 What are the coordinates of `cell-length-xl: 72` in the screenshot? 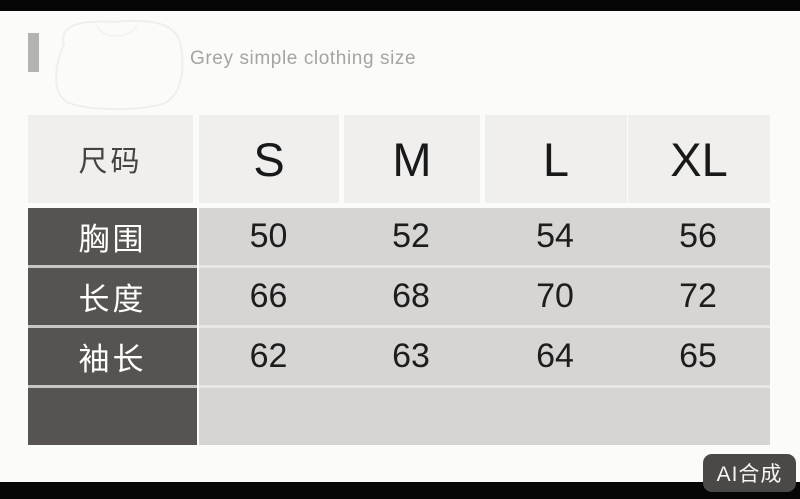 It's located at (698, 296).